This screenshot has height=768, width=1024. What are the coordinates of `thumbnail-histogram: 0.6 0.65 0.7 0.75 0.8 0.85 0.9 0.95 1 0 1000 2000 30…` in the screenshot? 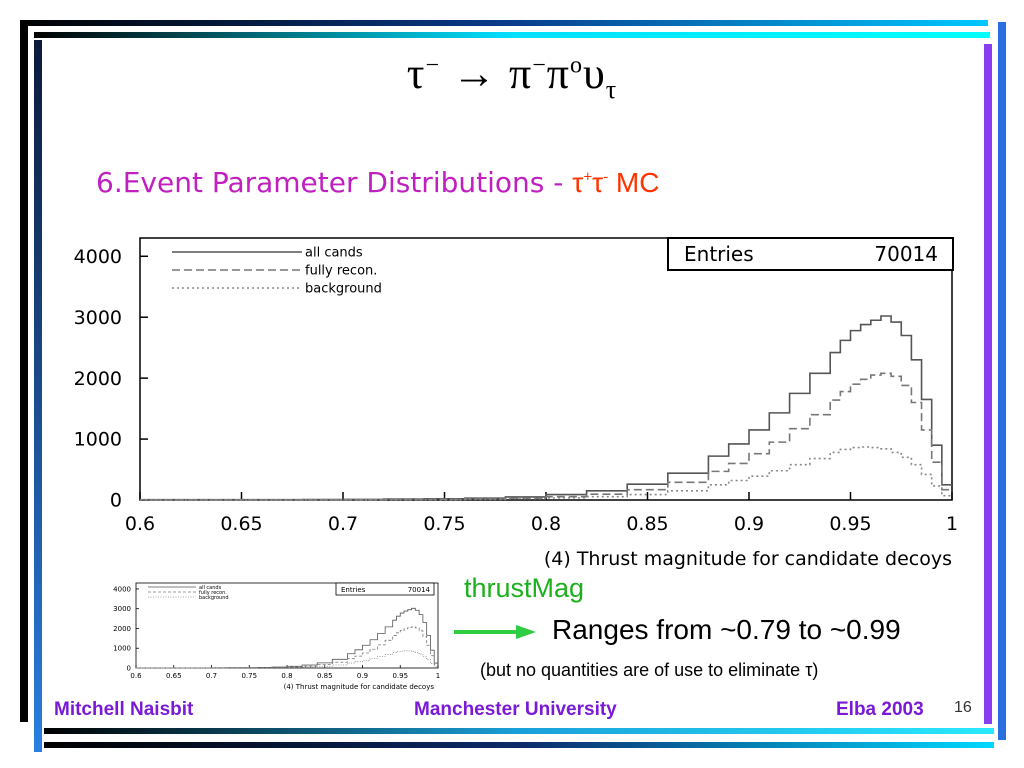 It's located at (276, 636).